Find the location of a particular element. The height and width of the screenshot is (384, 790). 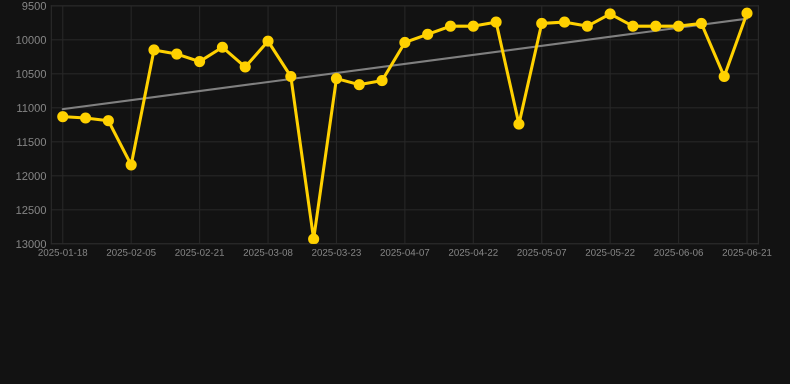

x-tick-label: 2025-05-07 is located at coordinates (541, 252).